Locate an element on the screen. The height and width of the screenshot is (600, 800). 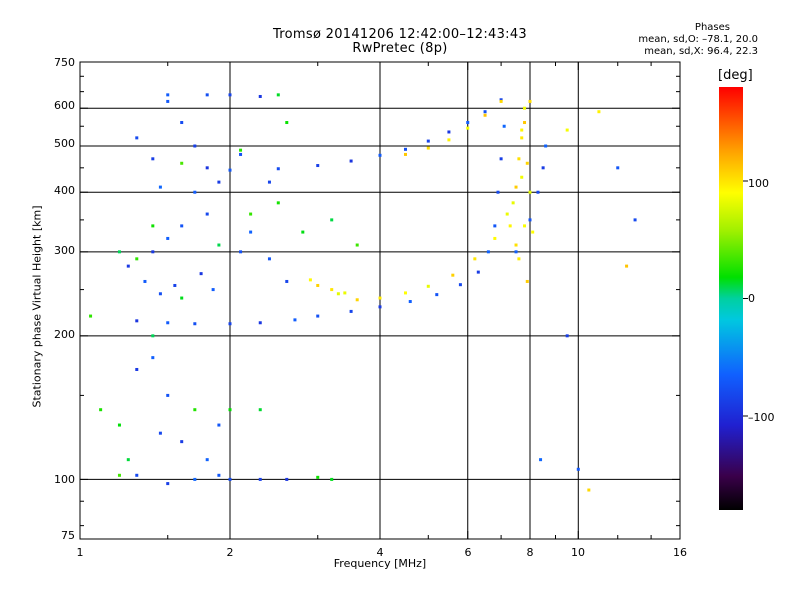
phases-x-stats: mean, sd,X: 96.4, 22.3 is located at coordinates (701, 51).